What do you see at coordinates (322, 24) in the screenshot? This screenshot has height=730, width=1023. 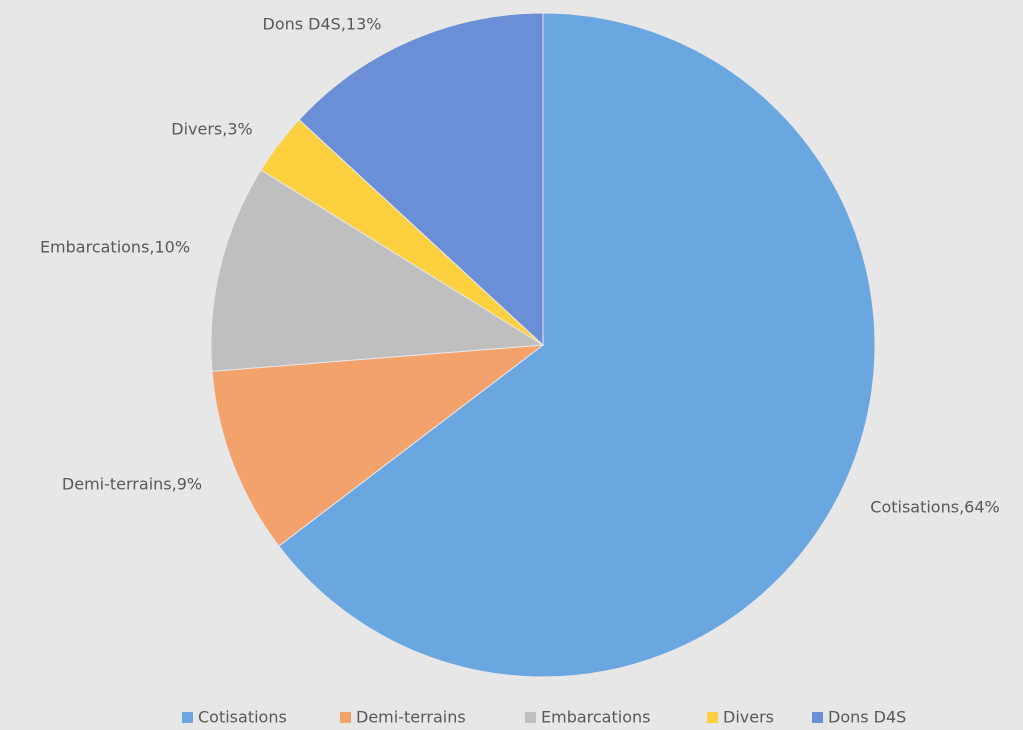 I see `data-label: Dons D4S,13%` at bounding box center [322, 24].